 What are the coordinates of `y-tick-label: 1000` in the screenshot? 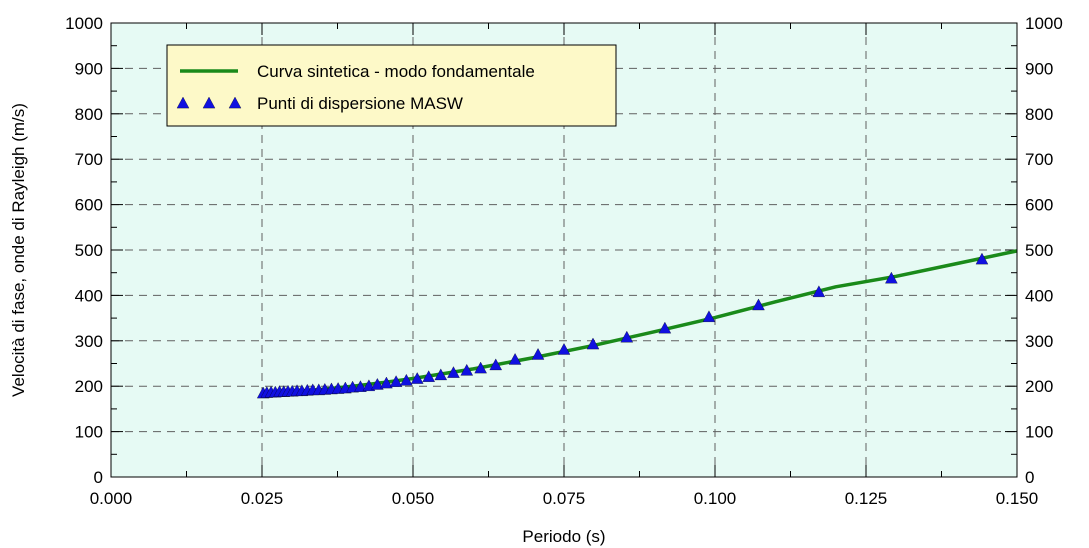 It's located at (84, 23).